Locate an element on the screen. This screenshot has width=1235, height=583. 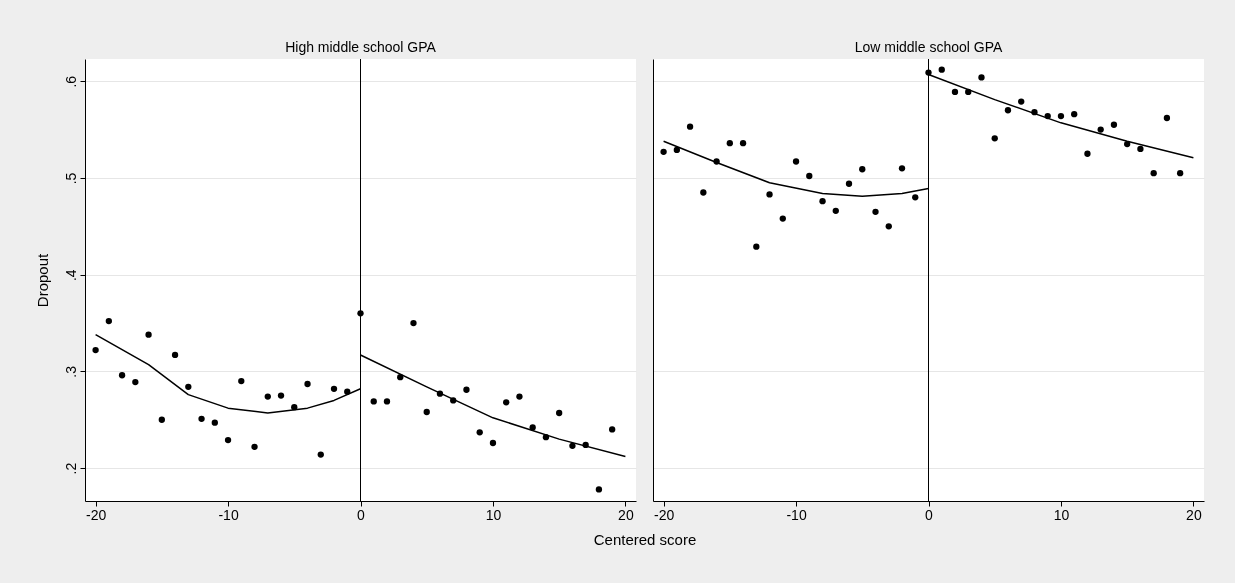
chart-title: High middle school GPA is located at coordinates (361, 47).